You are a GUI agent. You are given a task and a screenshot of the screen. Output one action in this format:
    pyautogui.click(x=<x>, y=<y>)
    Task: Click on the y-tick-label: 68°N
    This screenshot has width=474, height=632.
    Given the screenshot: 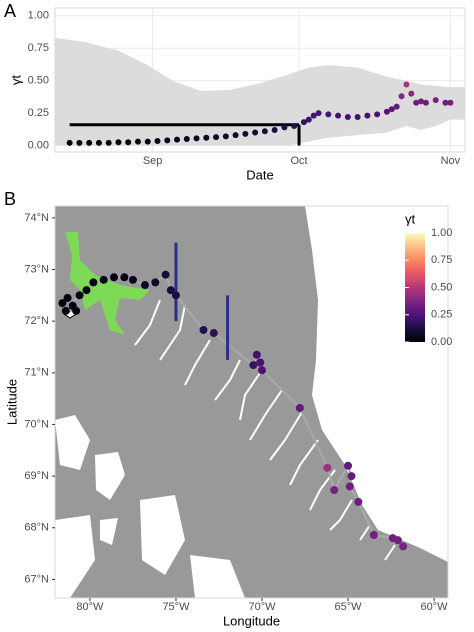 What is the action you would take?
    pyautogui.click(x=36, y=528)
    